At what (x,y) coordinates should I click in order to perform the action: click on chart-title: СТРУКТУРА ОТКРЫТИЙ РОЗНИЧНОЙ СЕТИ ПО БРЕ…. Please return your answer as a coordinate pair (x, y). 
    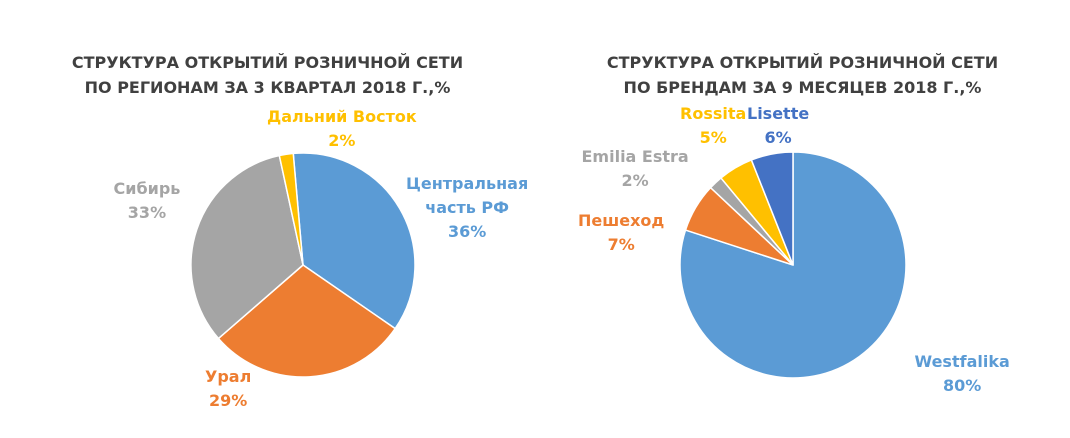
    Looking at the image, I should click on (802, 75).